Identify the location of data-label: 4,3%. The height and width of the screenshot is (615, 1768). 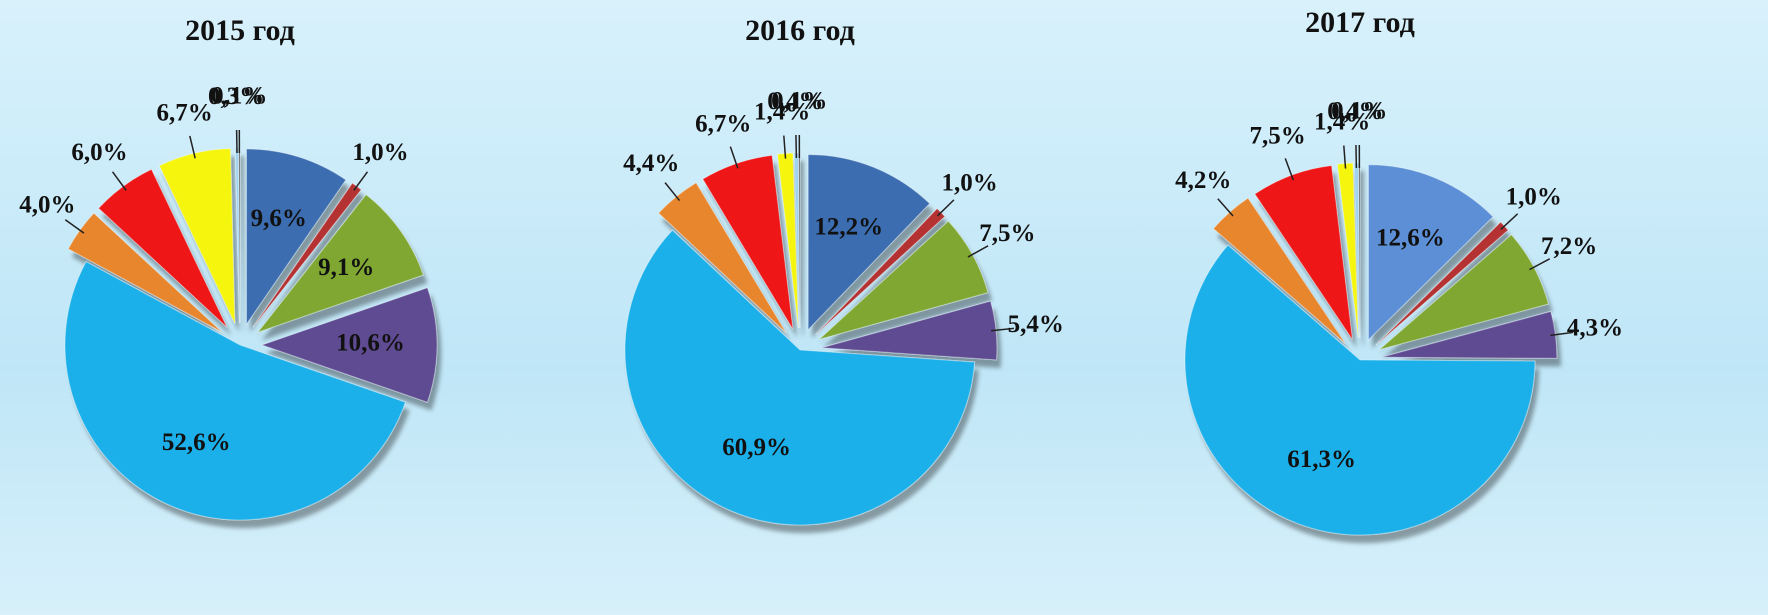
(1595, 327).